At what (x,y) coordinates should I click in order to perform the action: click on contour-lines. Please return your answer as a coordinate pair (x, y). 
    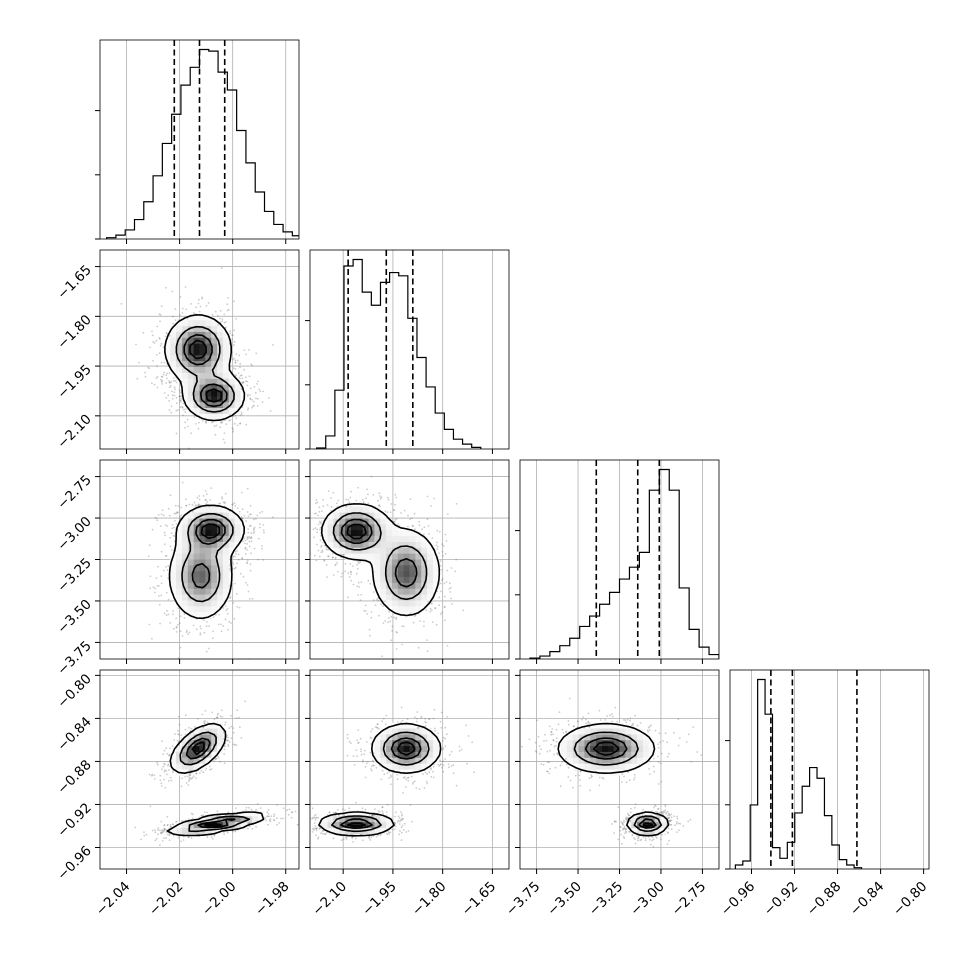
    Looking at the image, I should click on (205, 368).